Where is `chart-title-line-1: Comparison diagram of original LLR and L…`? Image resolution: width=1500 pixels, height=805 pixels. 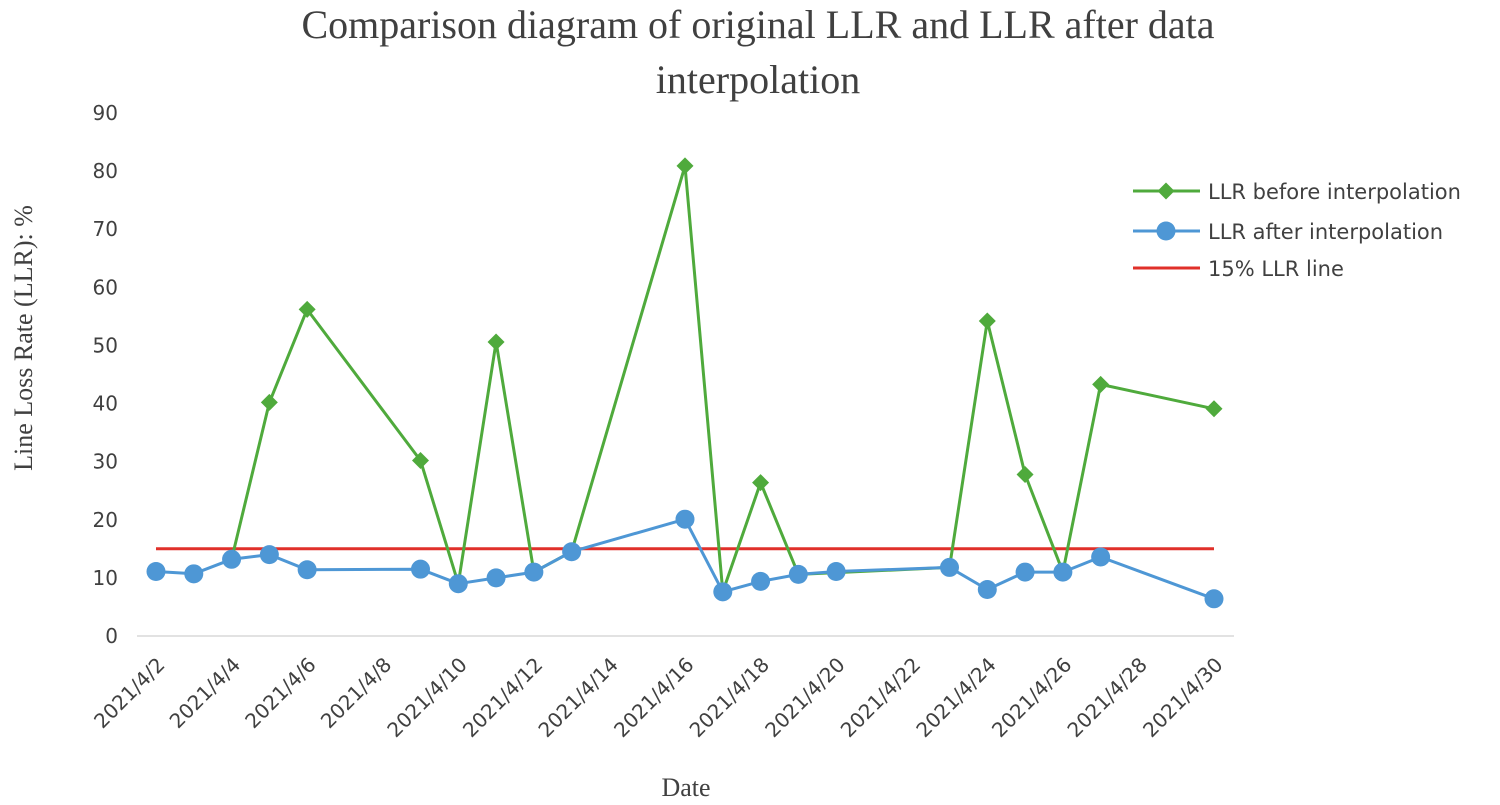 chart-title-line-1: Comparison diagram of original LLR and L… is located at coordinates (757, 24).